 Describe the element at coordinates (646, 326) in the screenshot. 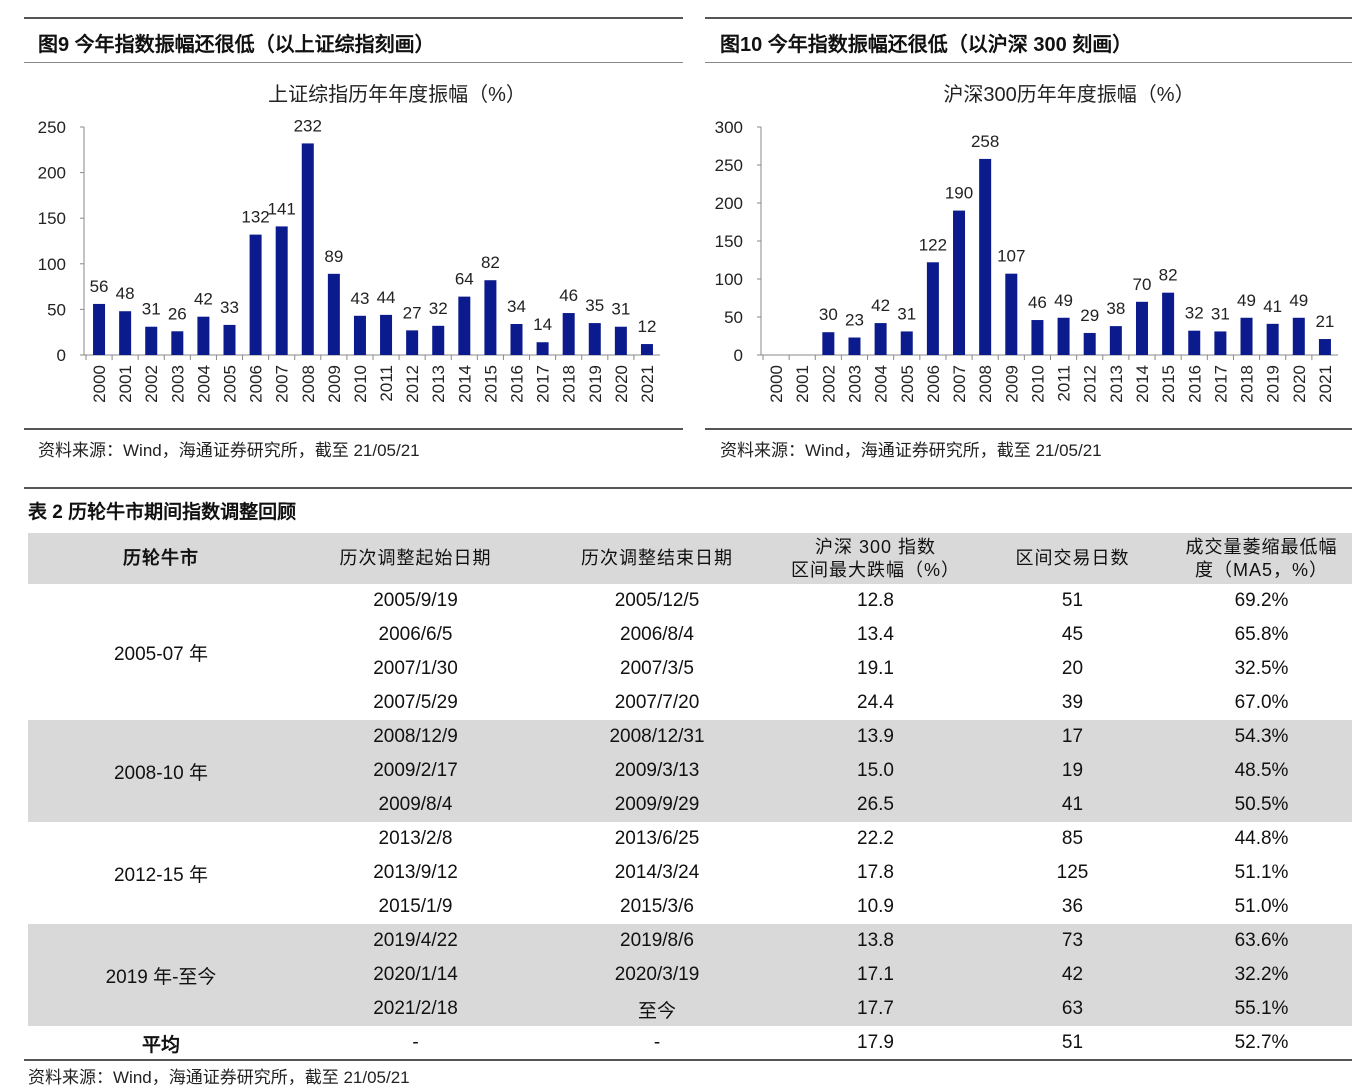

I see `data-label: 12` at that location.